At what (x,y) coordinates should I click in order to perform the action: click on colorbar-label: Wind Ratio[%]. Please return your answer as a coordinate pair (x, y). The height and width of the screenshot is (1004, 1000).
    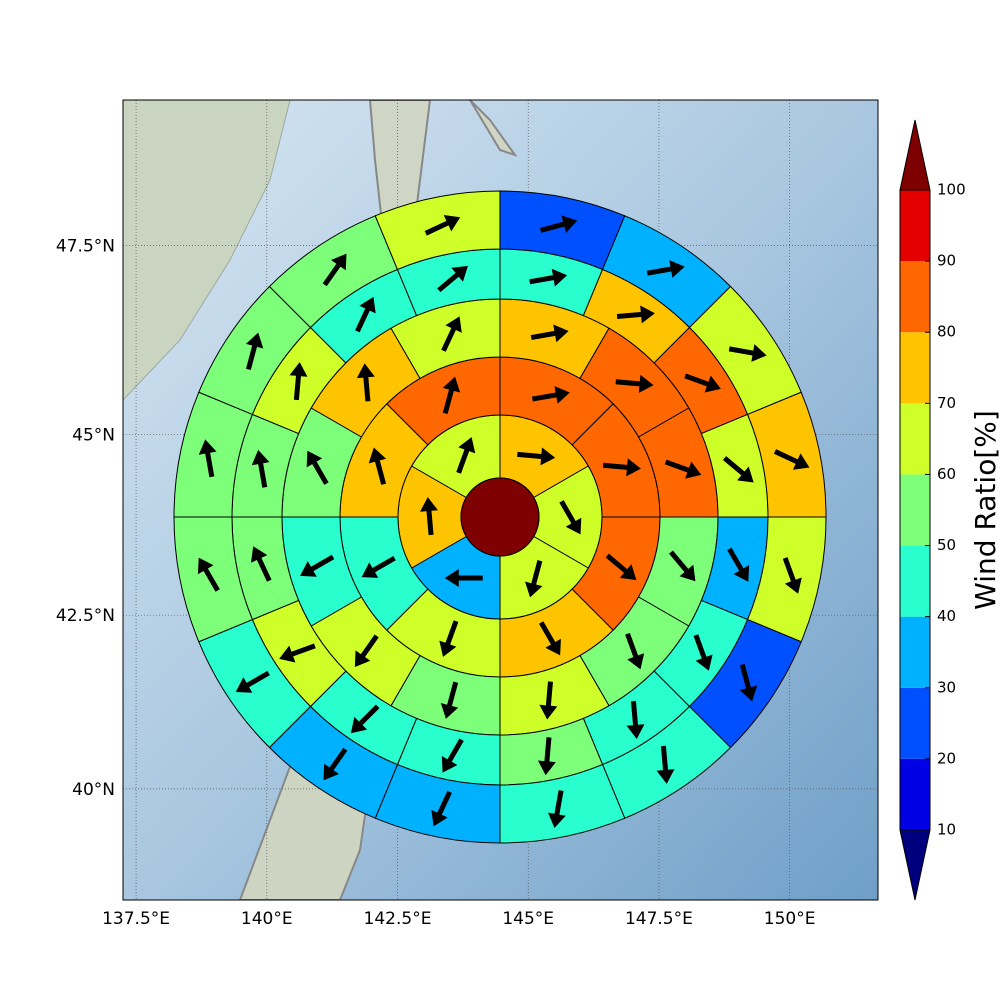
    Looking at the image, I should click on (984, 510).